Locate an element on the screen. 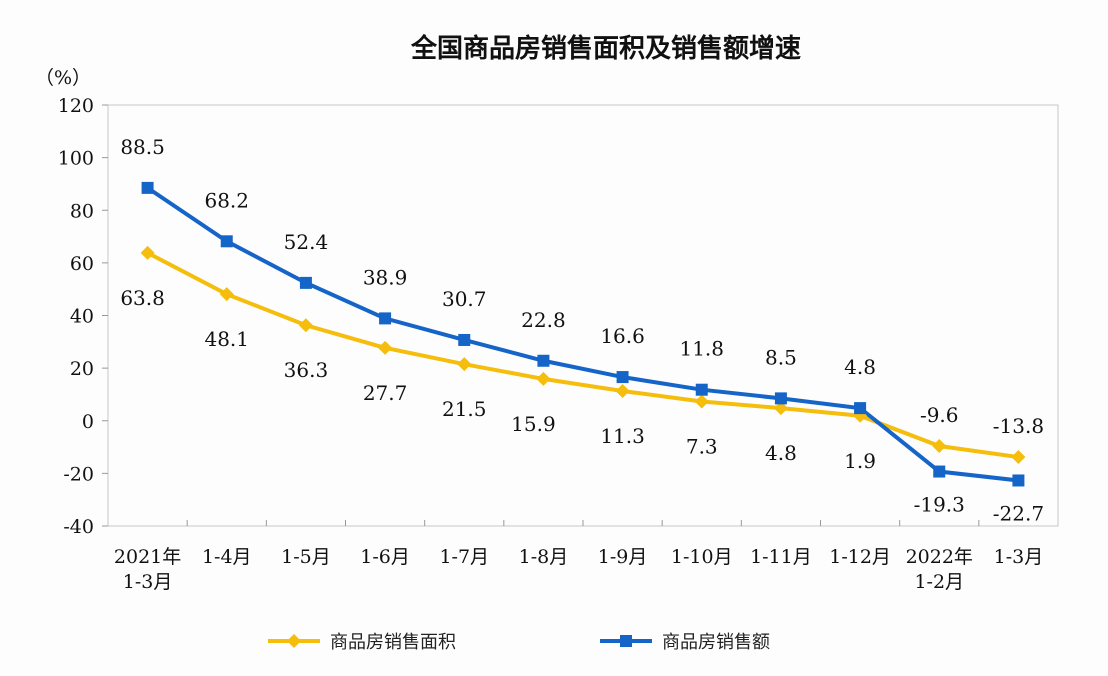  x-tick-label: 2021年 is located at coordinates (147, 557).